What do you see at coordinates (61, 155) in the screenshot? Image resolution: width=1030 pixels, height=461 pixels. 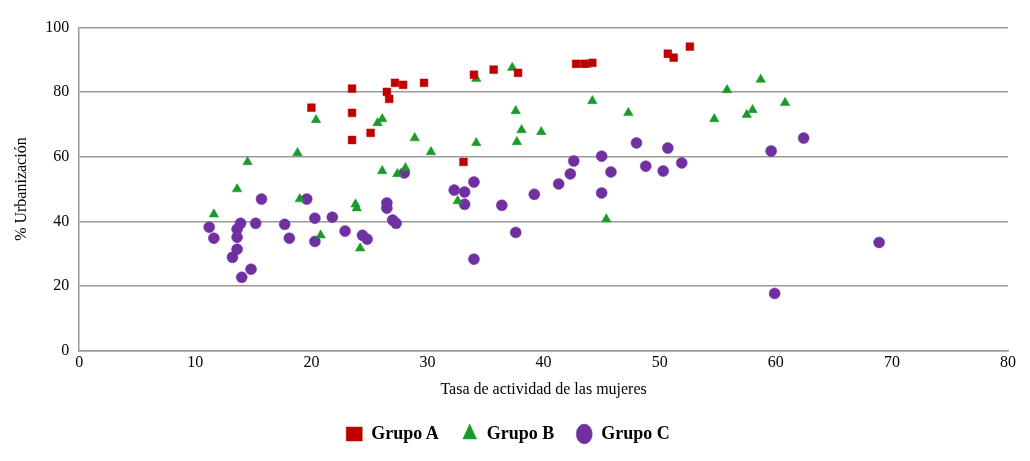 I see `y-tick-label: 60` at bounding box center [61, 155].